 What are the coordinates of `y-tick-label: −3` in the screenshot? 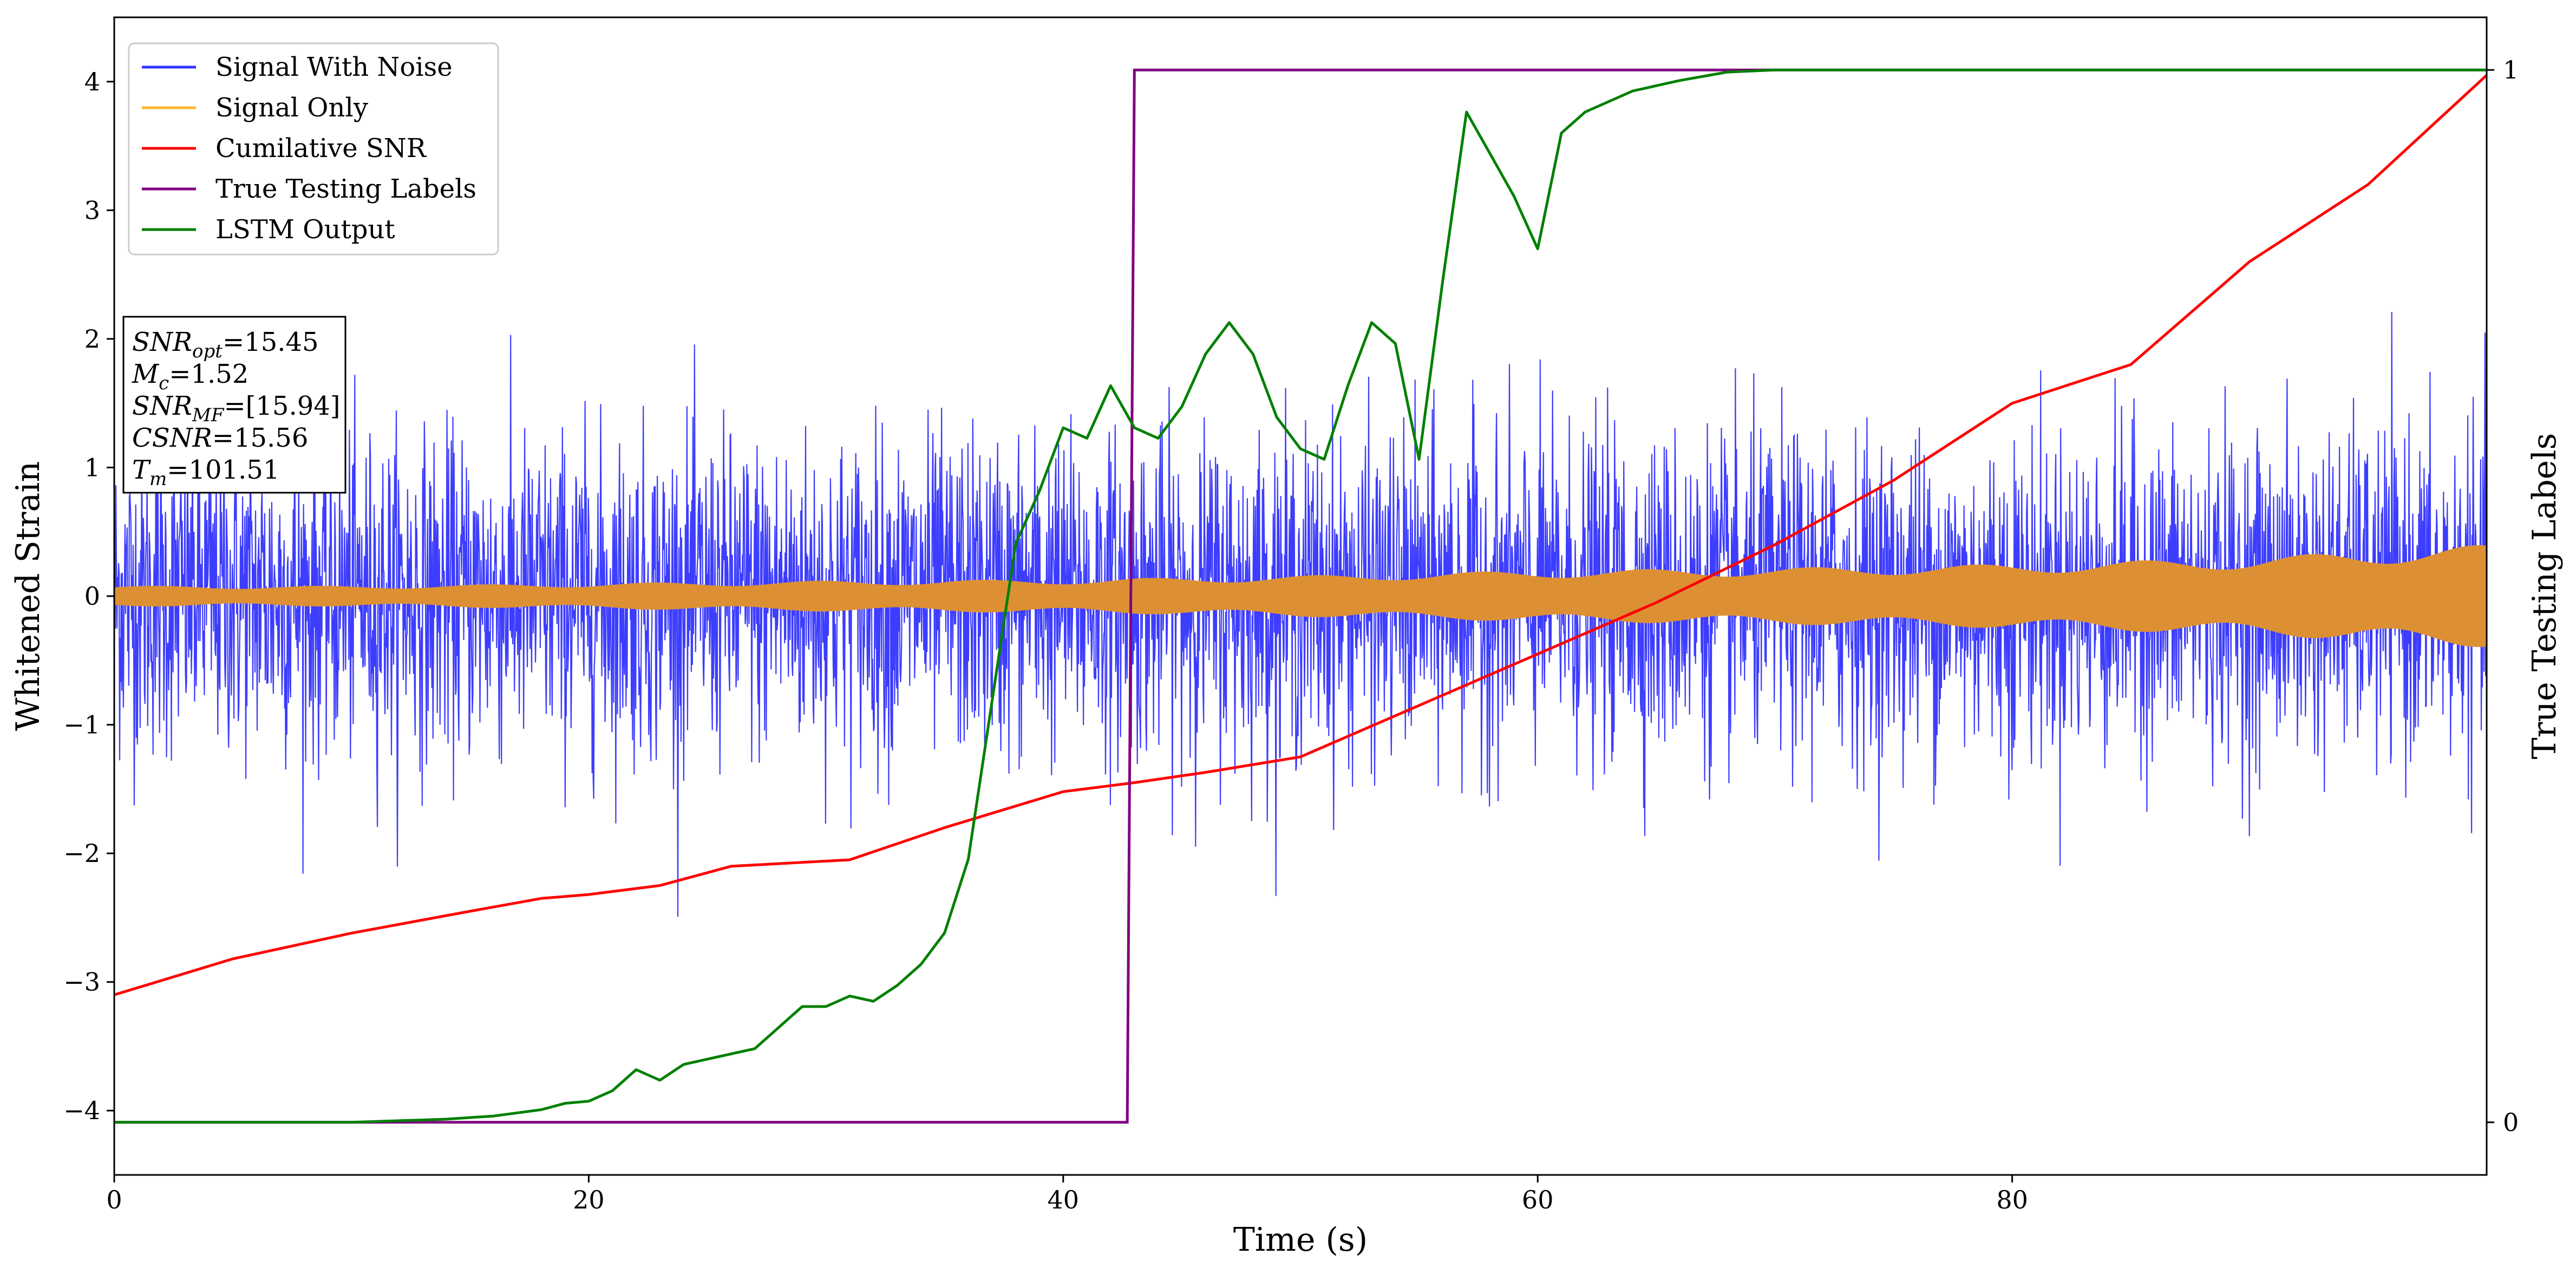 It's located at (82, 982).